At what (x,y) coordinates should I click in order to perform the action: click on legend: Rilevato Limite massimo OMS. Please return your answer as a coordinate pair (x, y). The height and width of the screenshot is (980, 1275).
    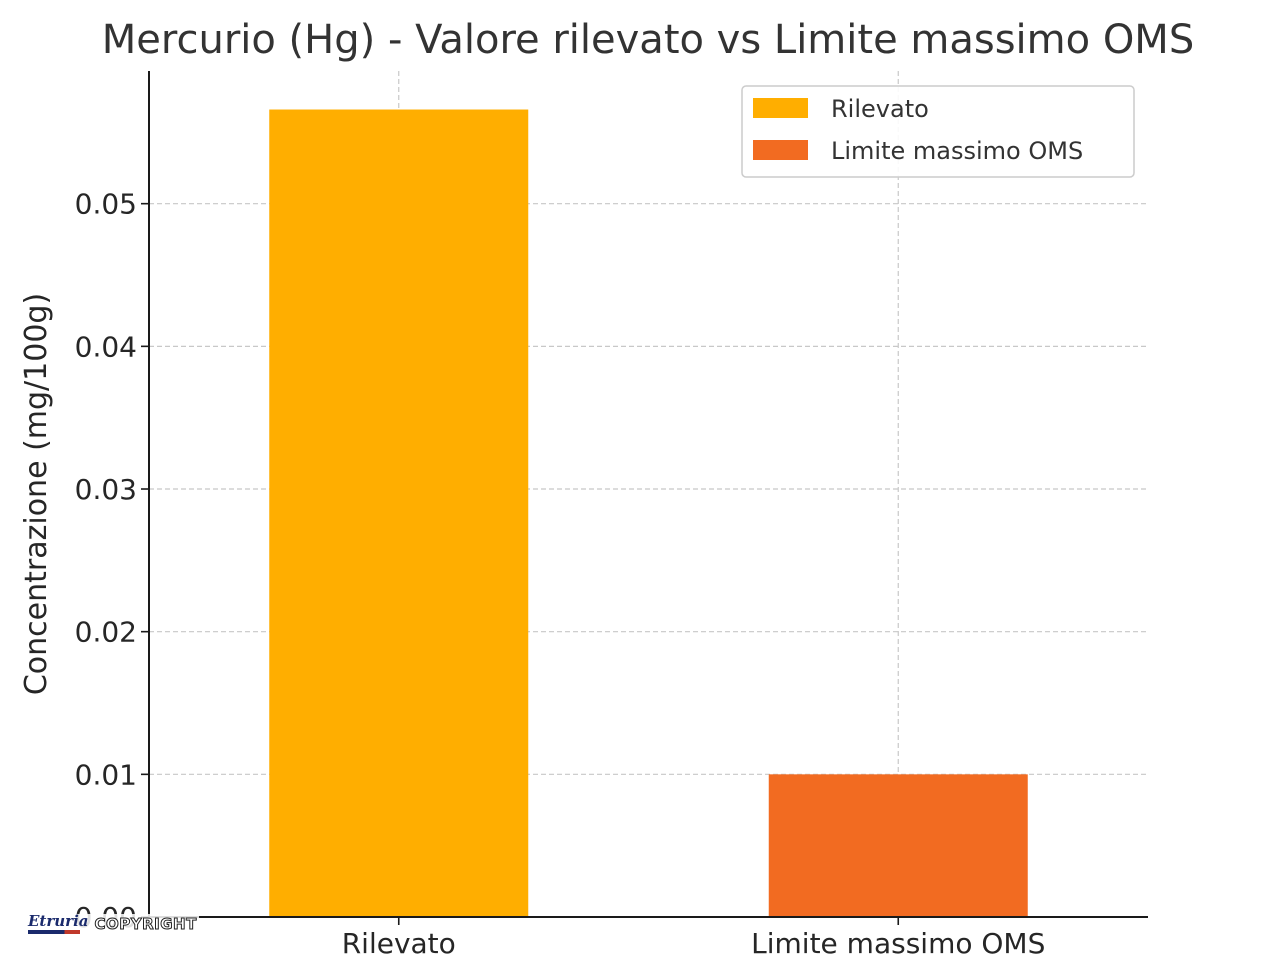
    Looking at the image, I should click on (938, 131).